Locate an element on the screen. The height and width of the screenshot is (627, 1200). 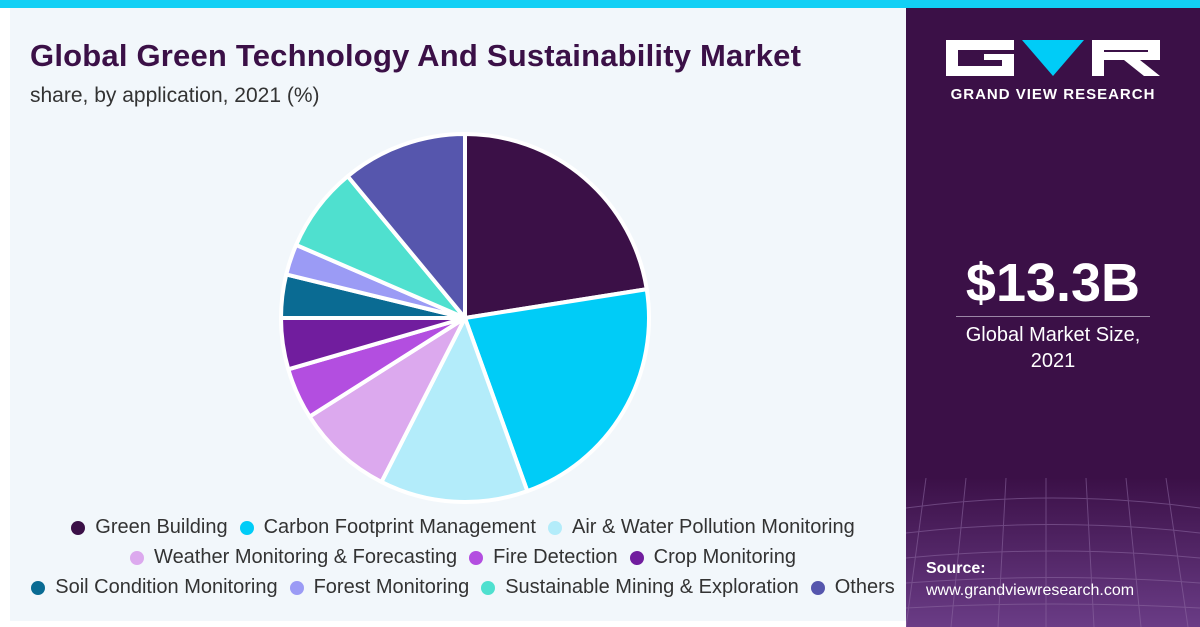
market-size-label-line-1: Global Market Size, is located at coordinates (1053, 335).